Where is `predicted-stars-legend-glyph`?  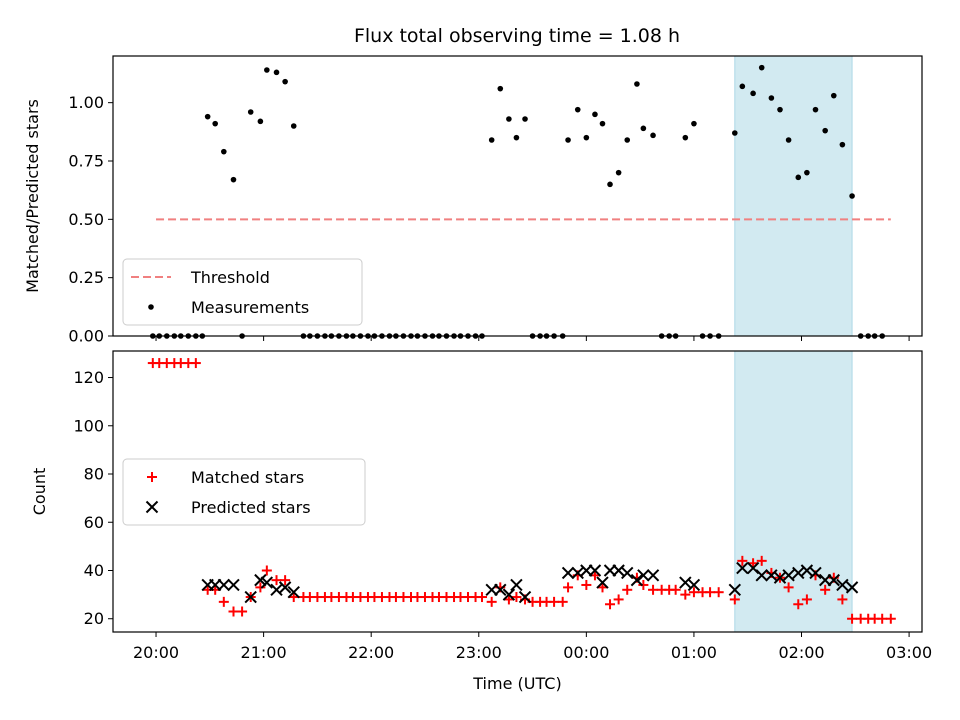
predicted-stars-legend-glyph is located at coordinates (152, 507).